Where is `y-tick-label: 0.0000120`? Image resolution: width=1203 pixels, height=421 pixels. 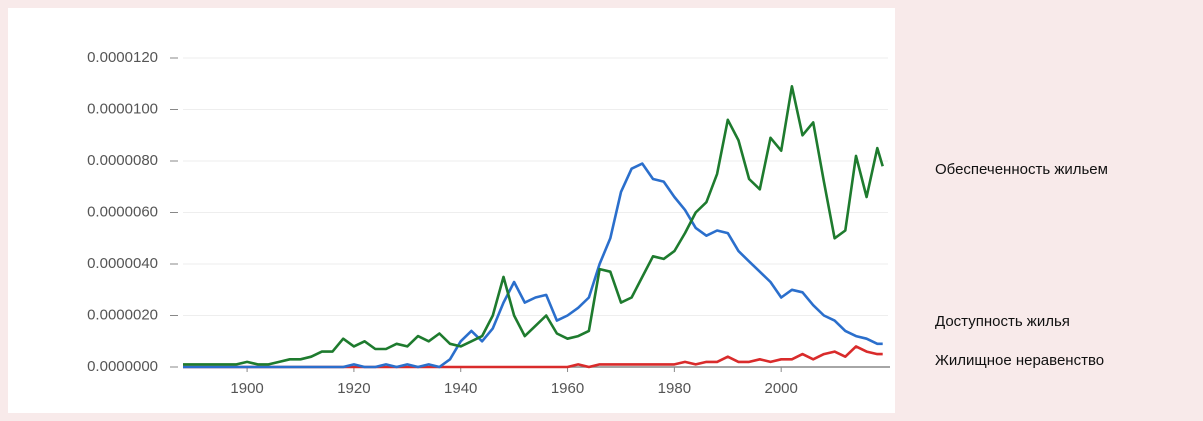 y-tick-label: 0.0000120 is located at coordinates (122, 57).